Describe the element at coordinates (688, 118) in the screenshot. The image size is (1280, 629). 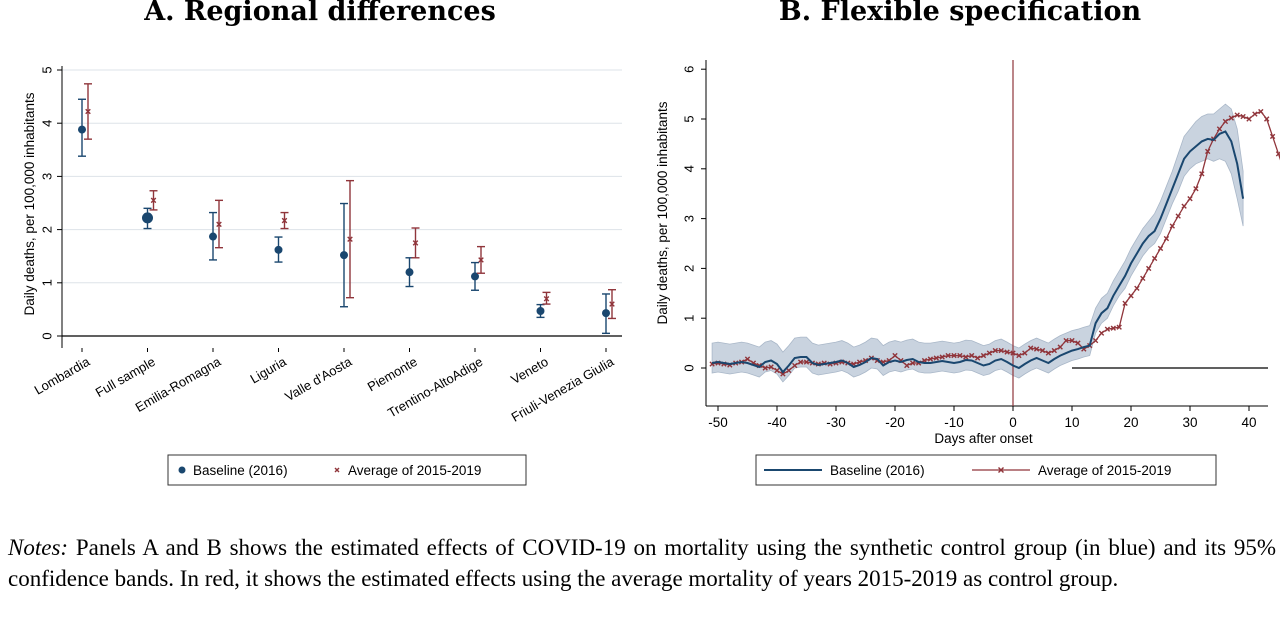
I see `y-tick-label: 5` at that location.